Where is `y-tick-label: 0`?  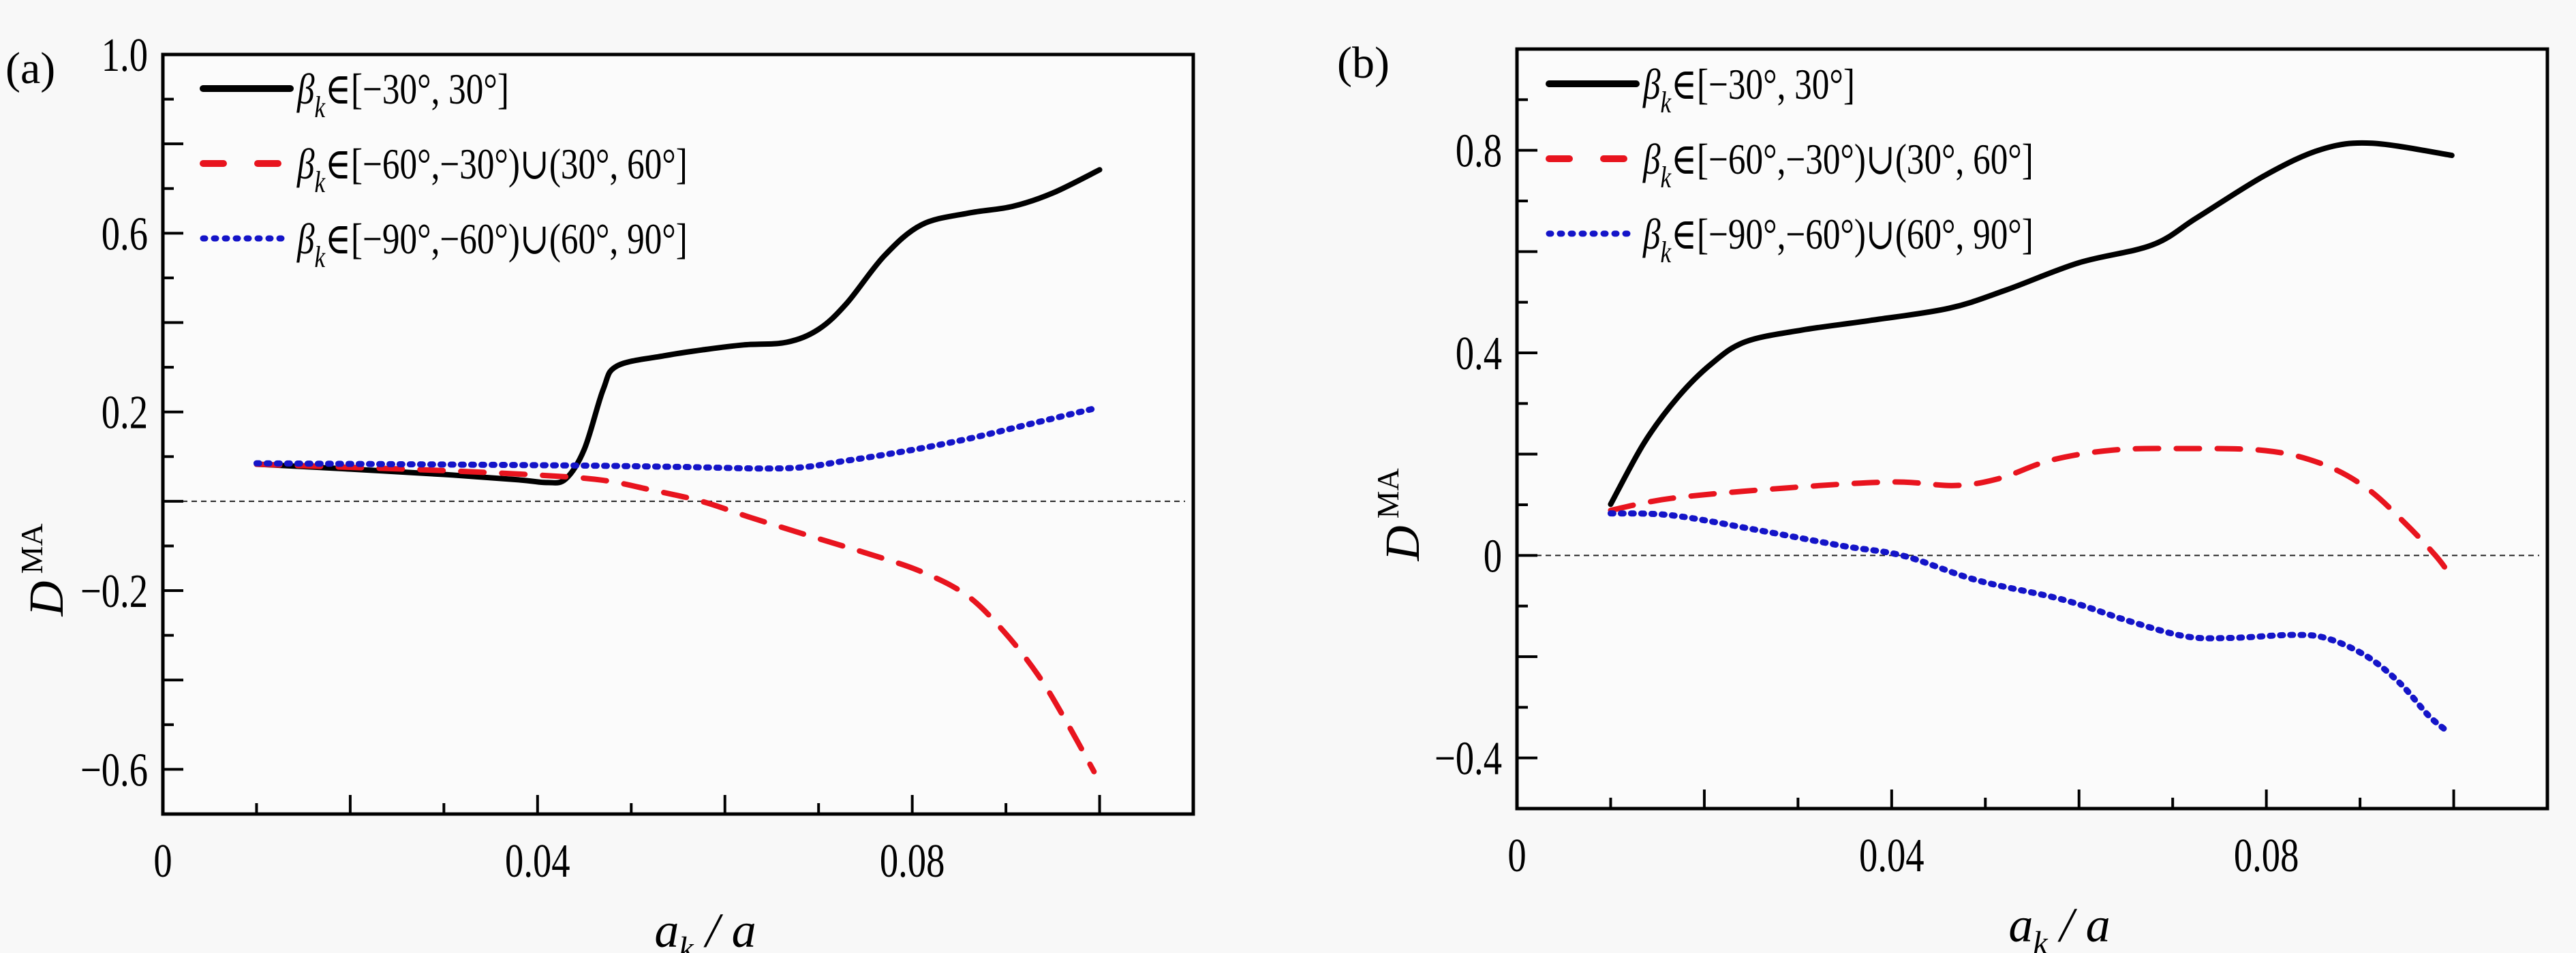 y-tick-label: 0 is located at coordinates (1493, 555).